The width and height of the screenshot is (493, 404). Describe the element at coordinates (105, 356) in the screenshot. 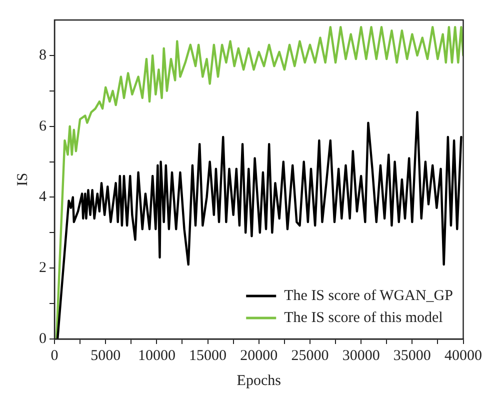

I see `x-tick-label: 5000` at that location.